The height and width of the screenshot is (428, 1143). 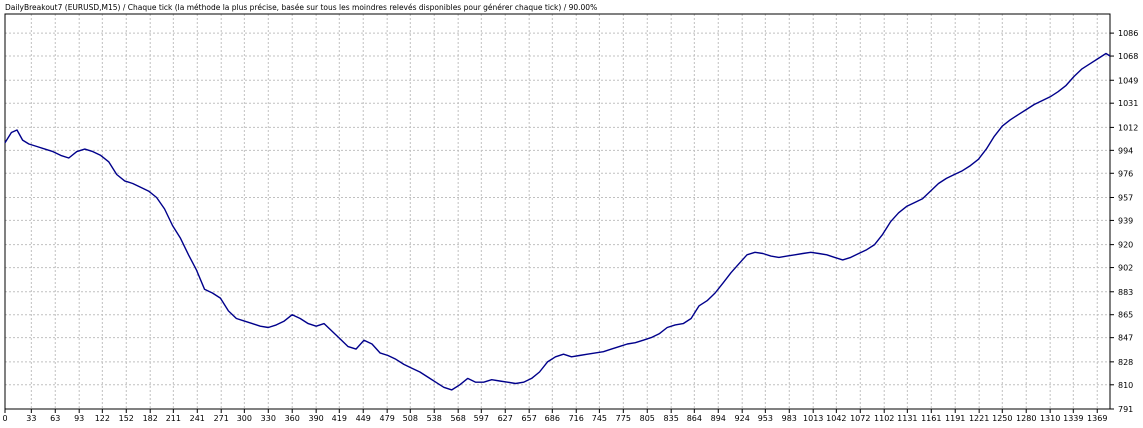 I want to click on y-tick-label: 1068, so click(x=1128, y=56).